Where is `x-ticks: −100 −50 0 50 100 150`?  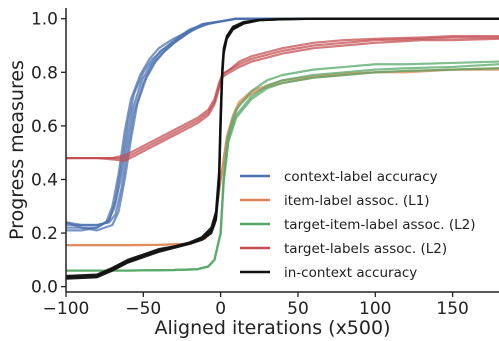
x-ticks: −100 −50 0 50 100 150 is located at coordinates (256, 305).